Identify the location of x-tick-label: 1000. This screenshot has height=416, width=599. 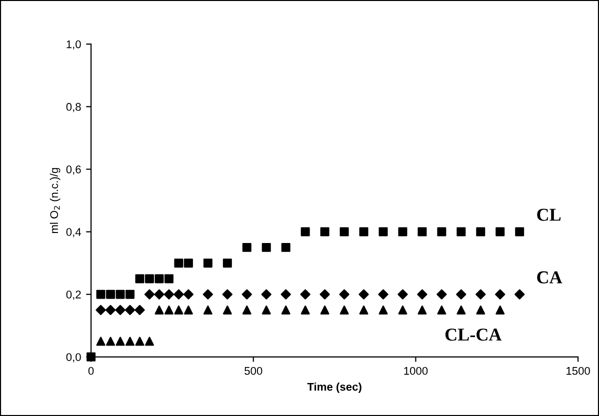
(416, 370).